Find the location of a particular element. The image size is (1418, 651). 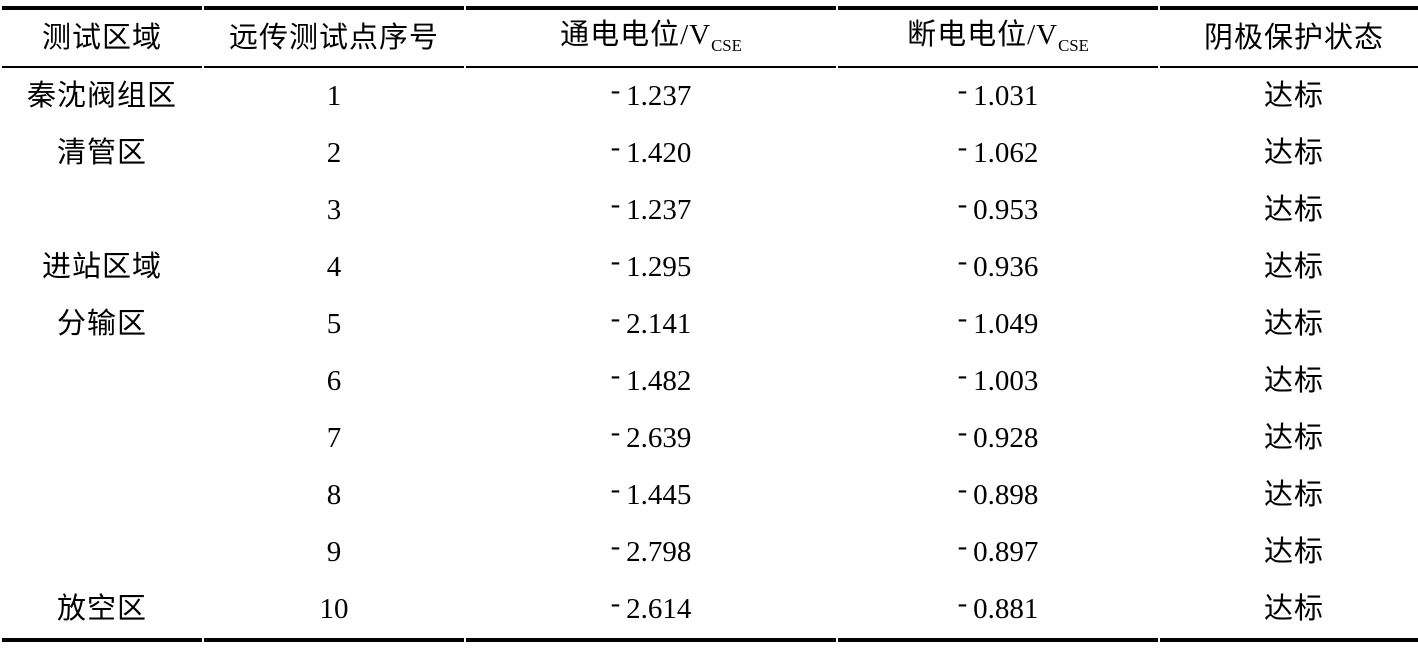

table-row: 3 -1.237 -0.953 达标 is located at coordinates (710, 210).